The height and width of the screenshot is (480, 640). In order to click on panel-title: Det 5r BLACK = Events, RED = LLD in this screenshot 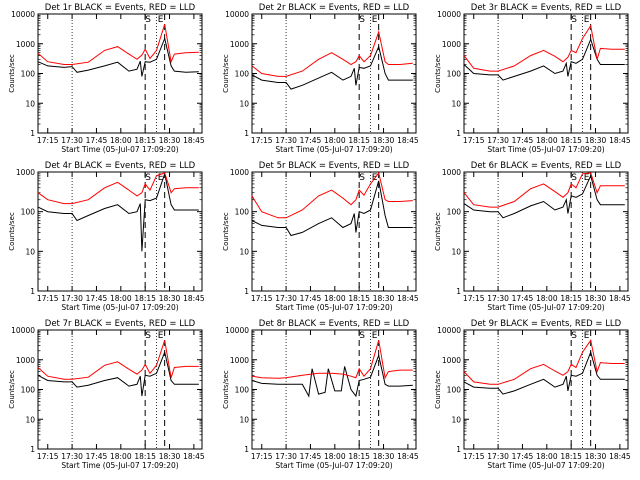, I will do `click(334, 166)`.